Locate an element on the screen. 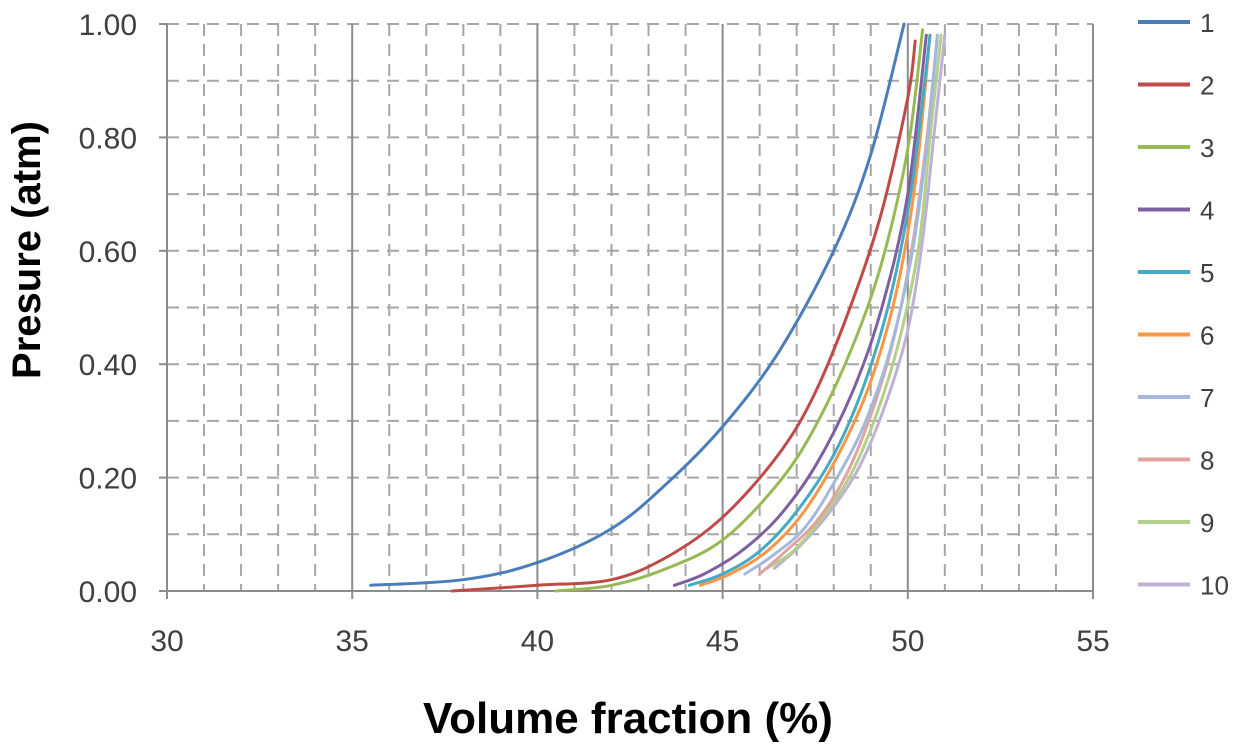  legend: 1 2 3 4 5 6 7 8 9 10 is located at coordinates (1183, 304).